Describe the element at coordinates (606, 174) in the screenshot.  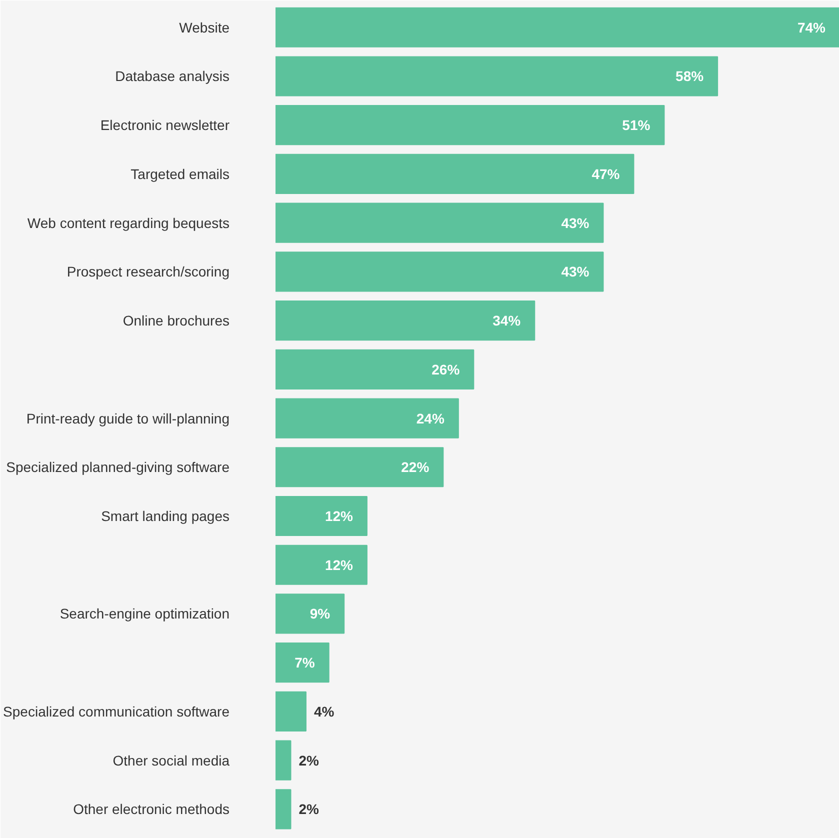
I see `data-label: 47%` at that location.